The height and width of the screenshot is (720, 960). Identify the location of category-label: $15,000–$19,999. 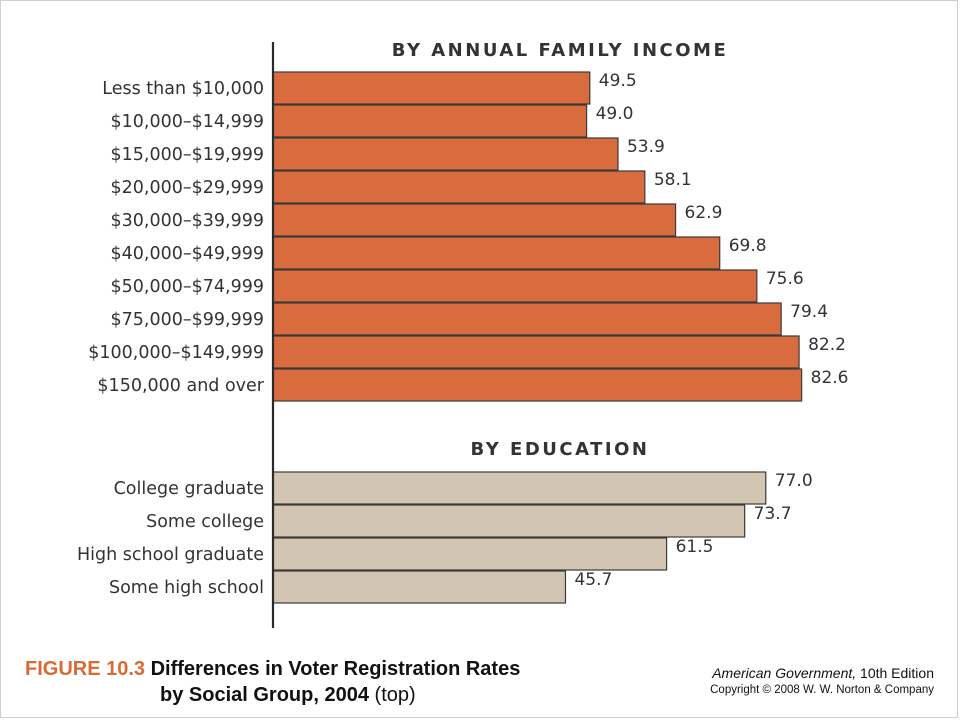
(187, 155).